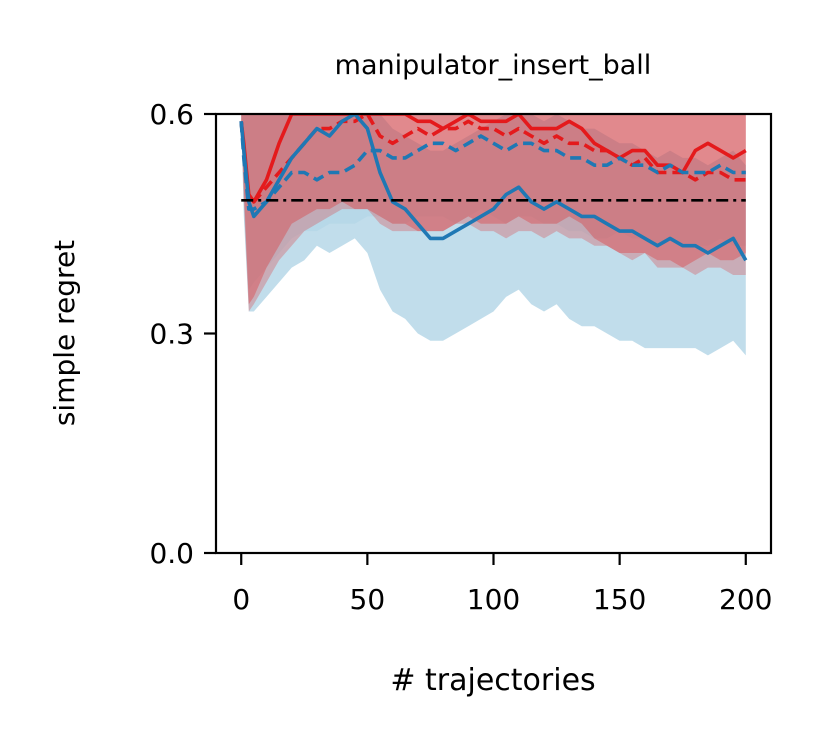 This screenshot has height=747, width=830. I want to click on series-3-line, so click(493, 188).